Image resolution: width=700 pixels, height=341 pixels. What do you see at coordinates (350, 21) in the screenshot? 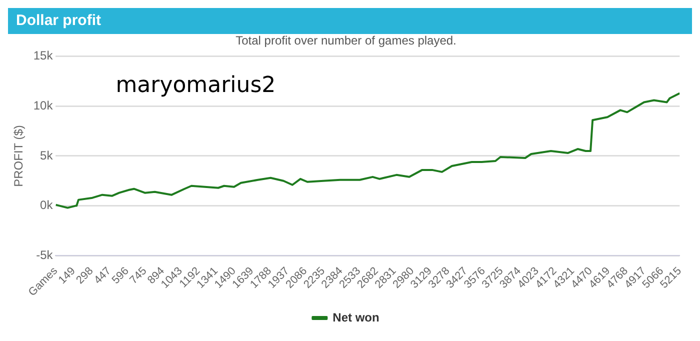
I see `chart-title: Dollar profit` at bounding box center [350, 21].